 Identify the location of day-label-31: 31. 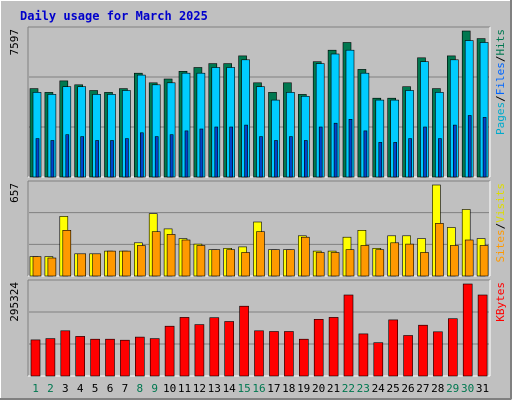
(482, 388).